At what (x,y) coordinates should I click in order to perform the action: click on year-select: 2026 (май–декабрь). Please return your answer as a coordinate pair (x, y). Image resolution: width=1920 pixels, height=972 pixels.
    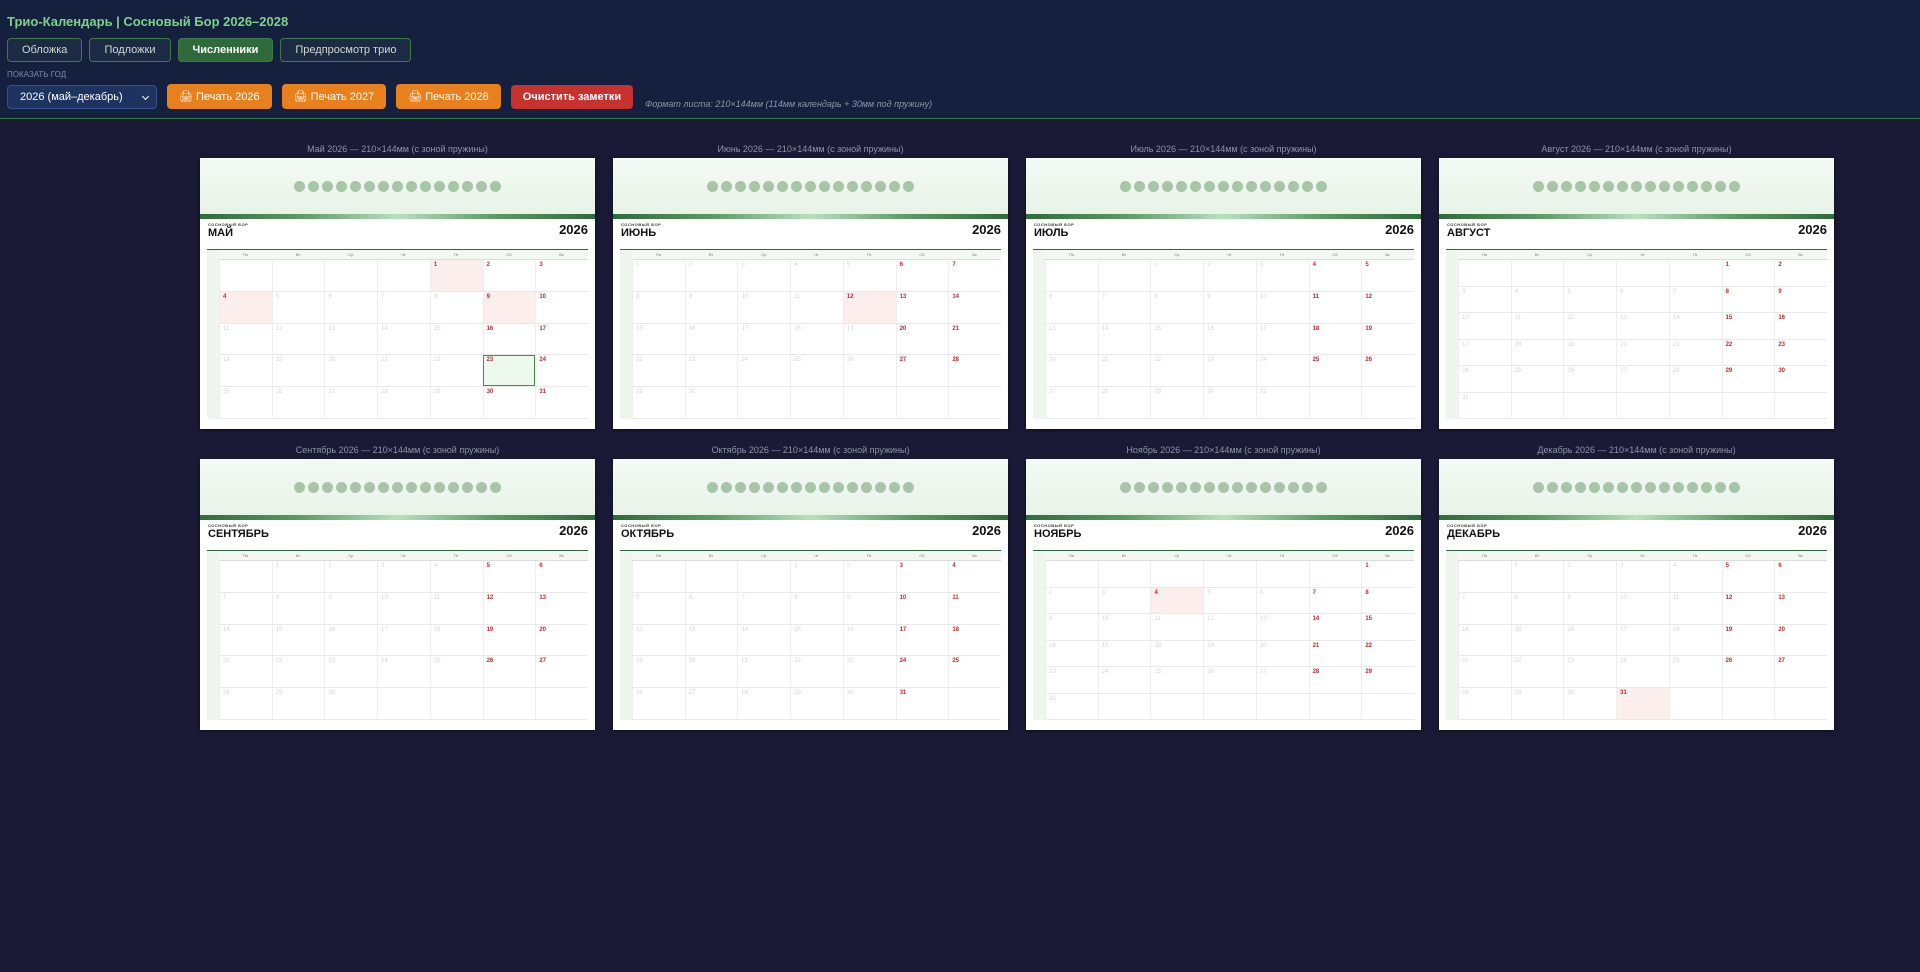
    Looking at the image, I should click on (82, 96).